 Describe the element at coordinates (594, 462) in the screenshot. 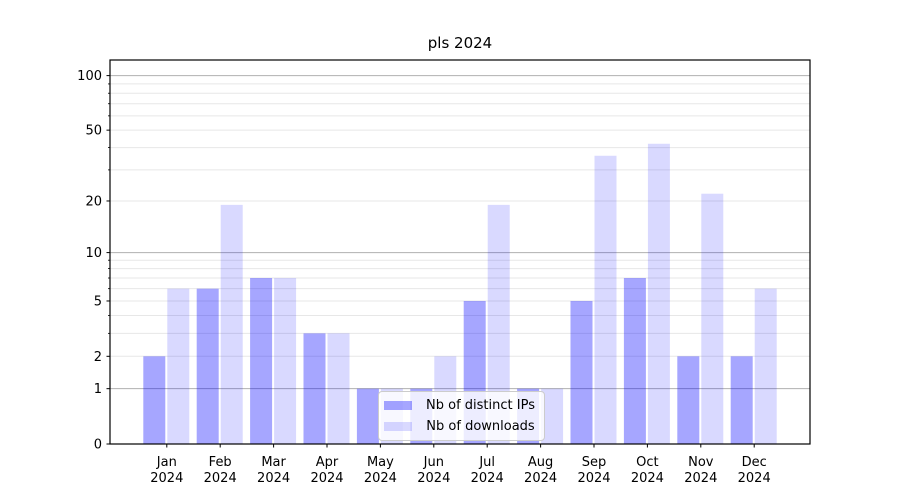

I see `x-tick-label-sep: Sep` at that location.